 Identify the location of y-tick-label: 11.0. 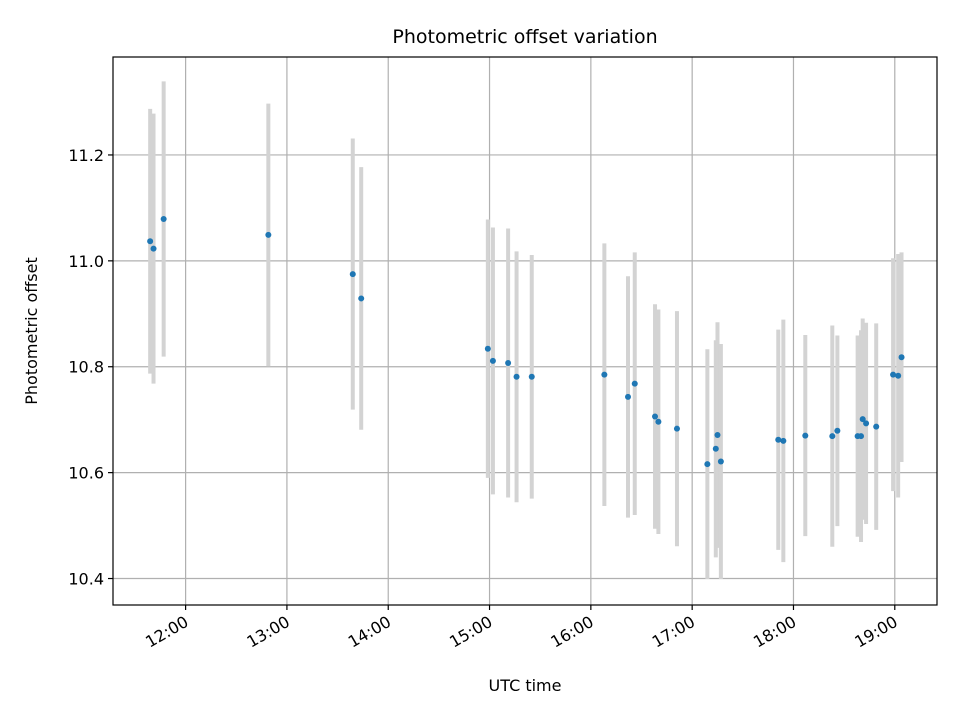
(86, 261).